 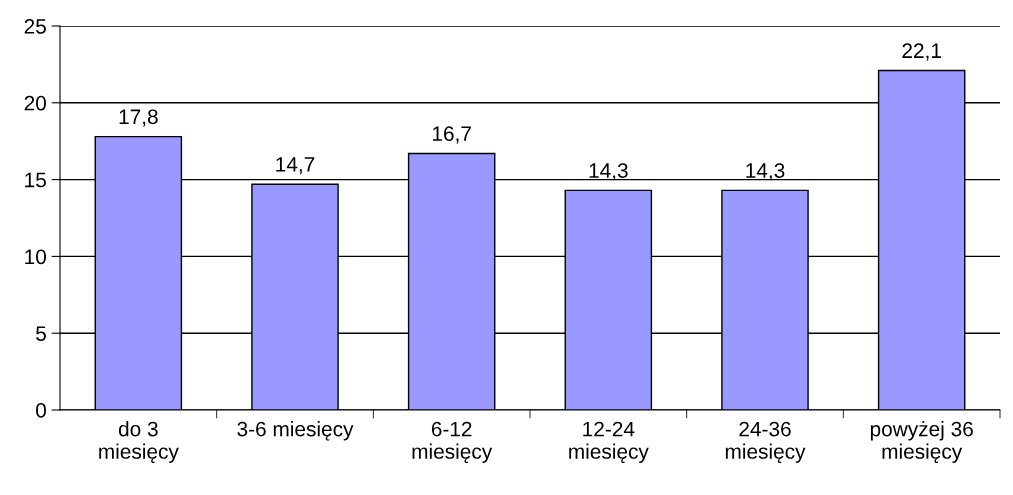 What do you see at coordinates (921, 442) in the screenshot?
I see `x-tick-label: powyżej 36 miesięcy` at bounding box center [921, 442].